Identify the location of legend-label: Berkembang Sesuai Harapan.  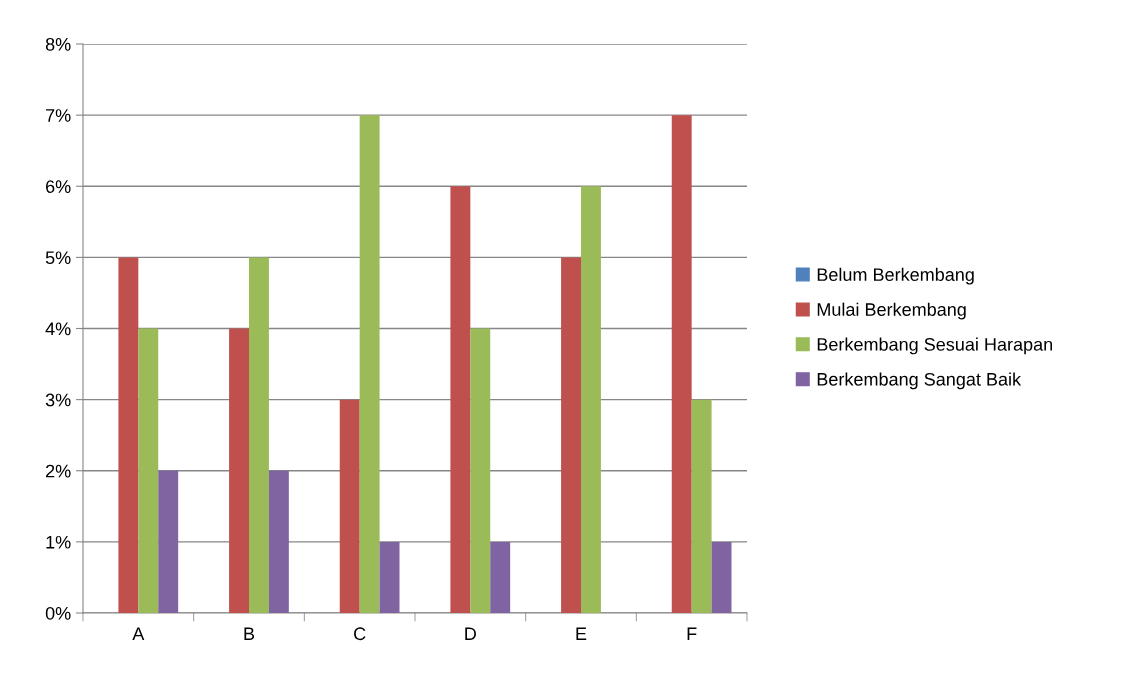
(935, 346).